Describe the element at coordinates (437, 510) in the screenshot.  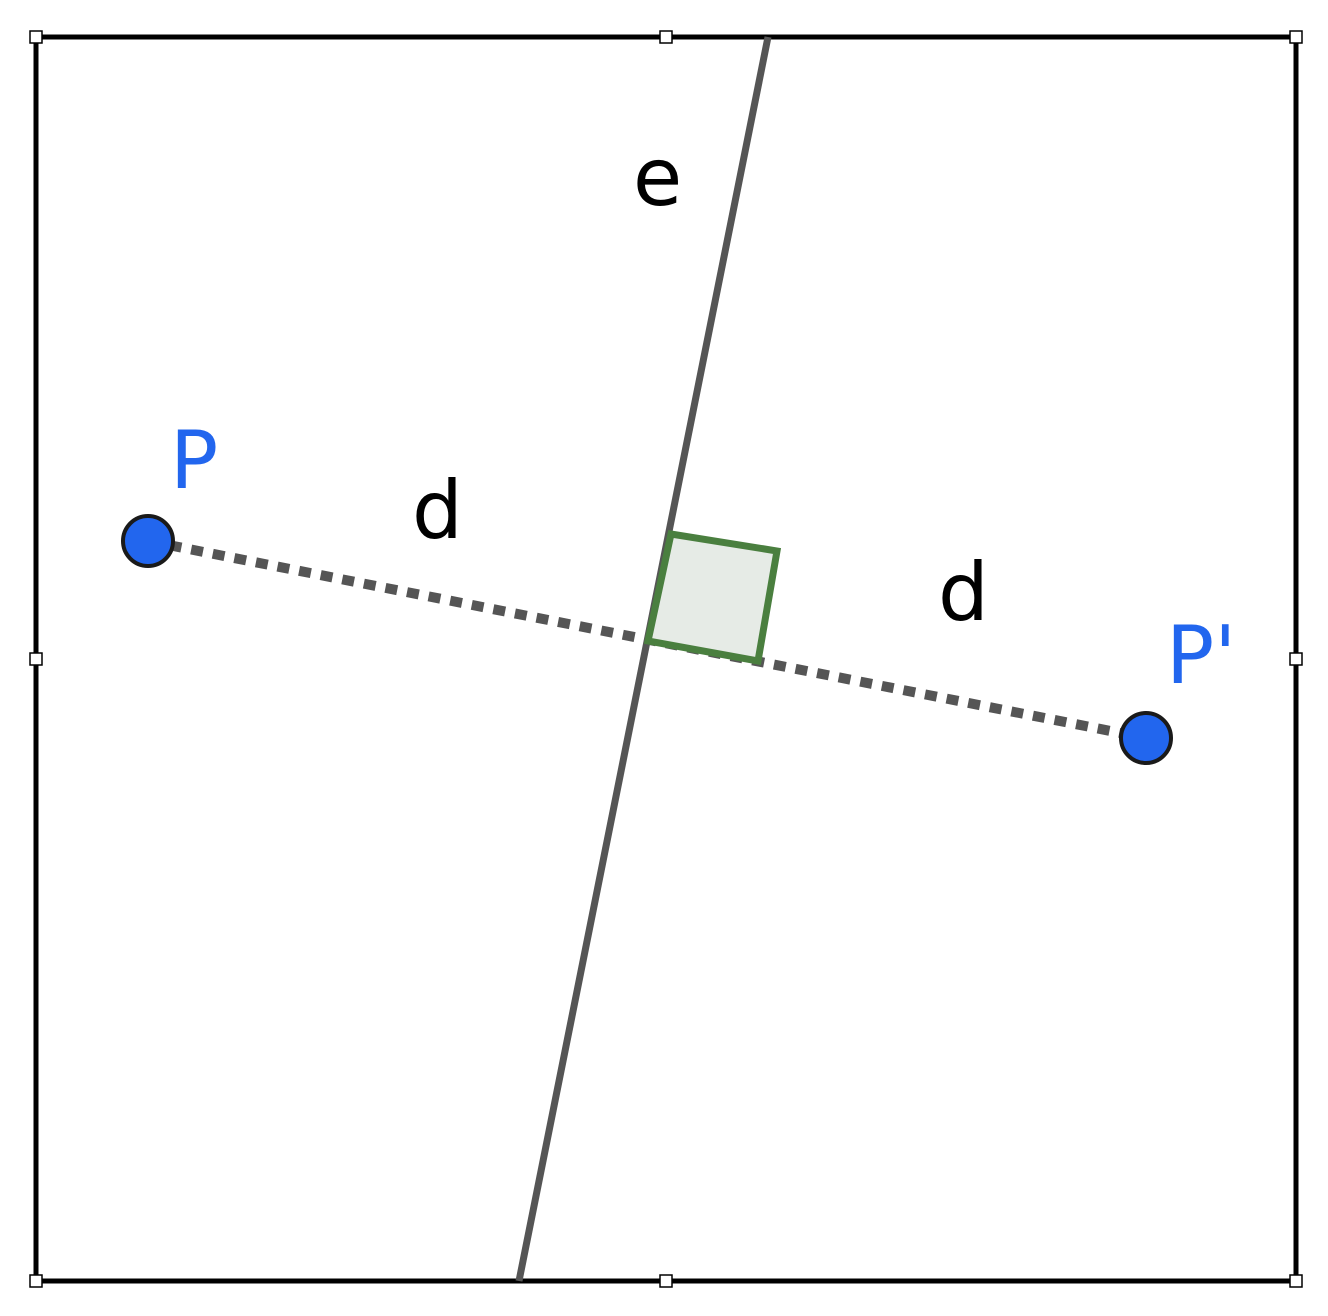
I see `distance-label-left: d` at that location.